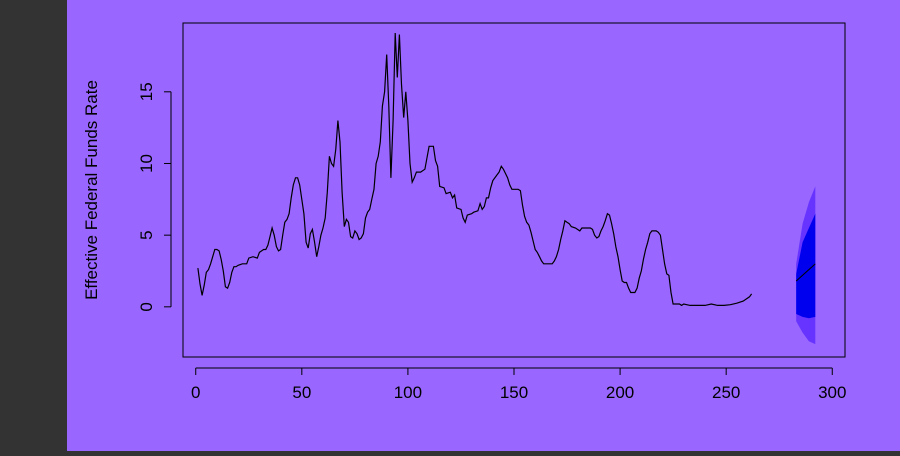 The height and width of the screenshot is (456, 900). I want to click on x-tick-label: 150, so click(514, 392).